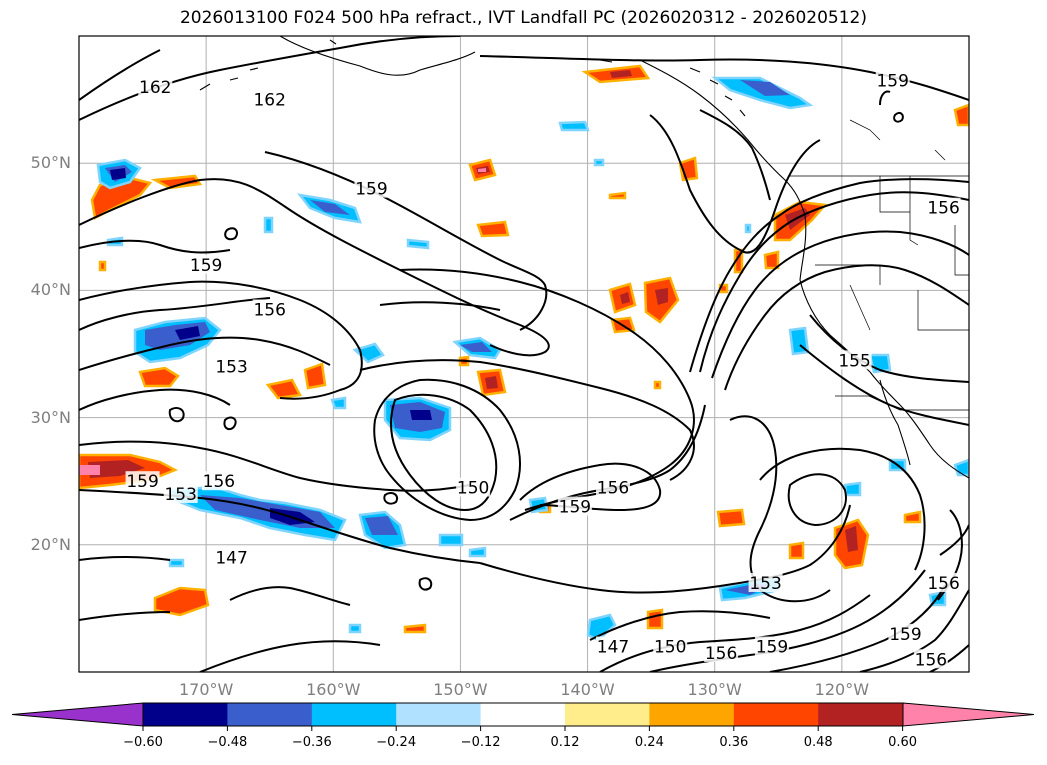 The height and width of the screenshot is (765, 1047). Describe the element at coordinates (460, 689) in the screenshot. I see `longitude-label: 150°W` at that location.